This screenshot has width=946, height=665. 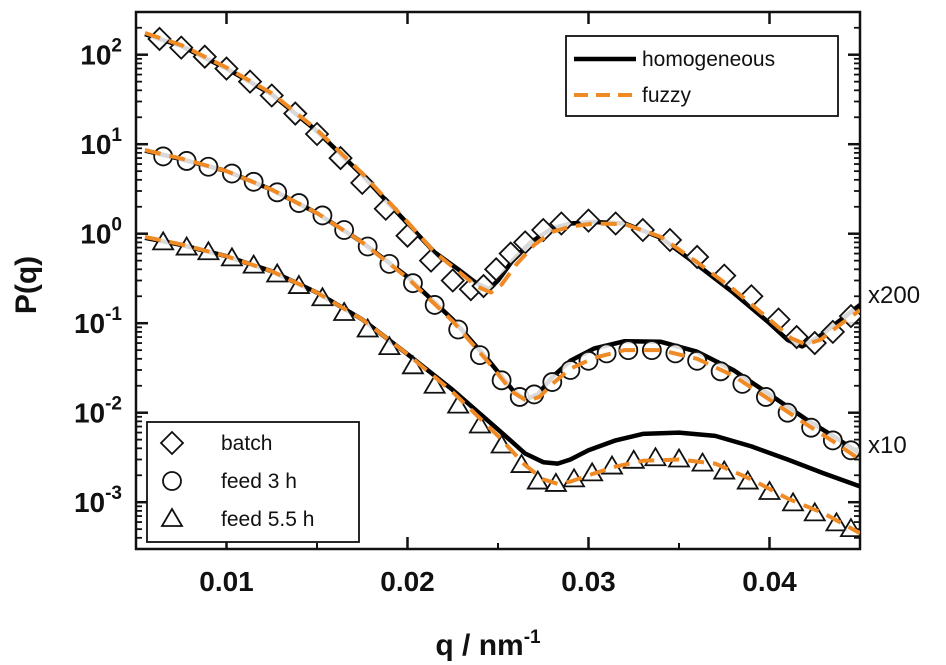 I want to click on legend-fits-box, so click(x=702, y=76).